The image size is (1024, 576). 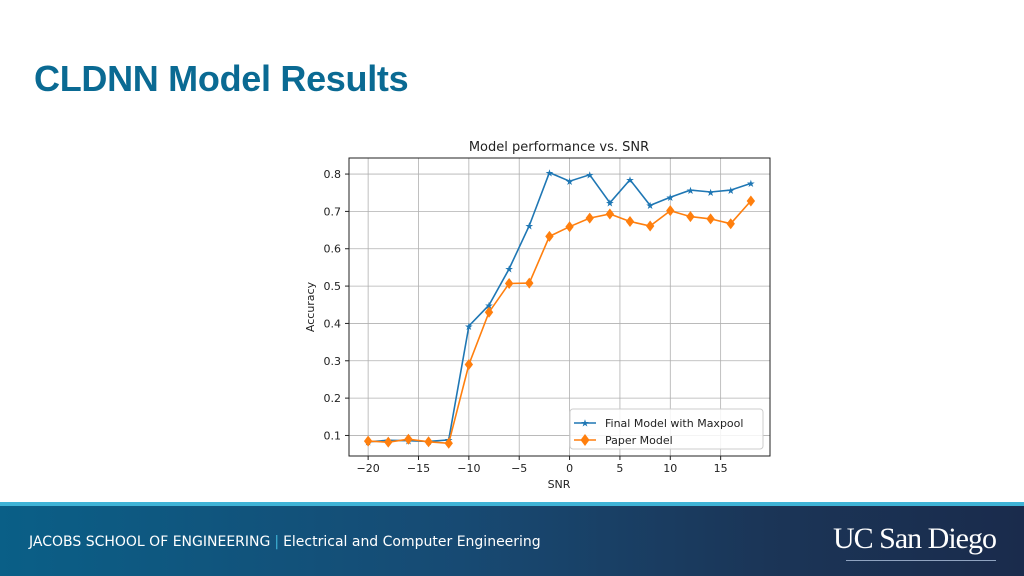 What do you see at coordinates (559, 484) in the screenshot?
I see `x-axis-label: SNR` at bounding box center [559, 484].